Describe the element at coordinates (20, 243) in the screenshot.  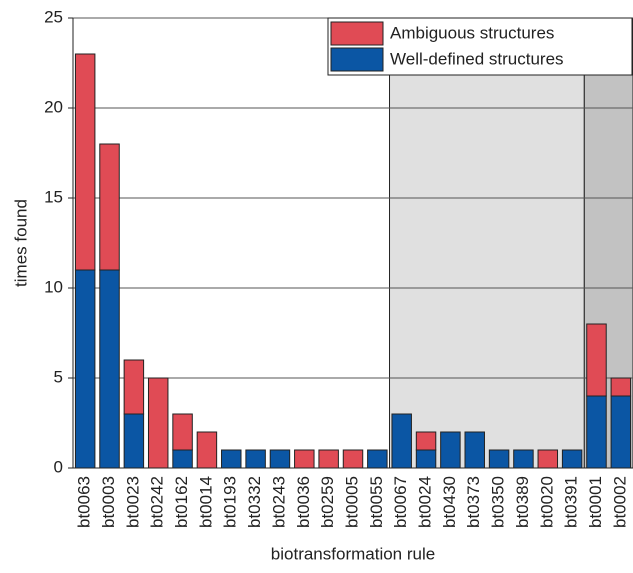
I see `y-axis-label: times found` at that location.